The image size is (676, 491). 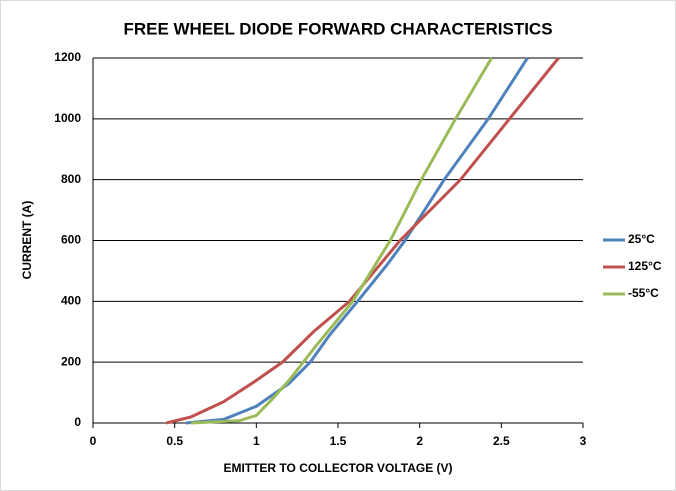 What do you see at coordinates (337, 468) in the screenshot?
I see `x-axis-label: EMITTER TO COLLECTOR VOLTAGE (V)` at bounding box center [337, 468].